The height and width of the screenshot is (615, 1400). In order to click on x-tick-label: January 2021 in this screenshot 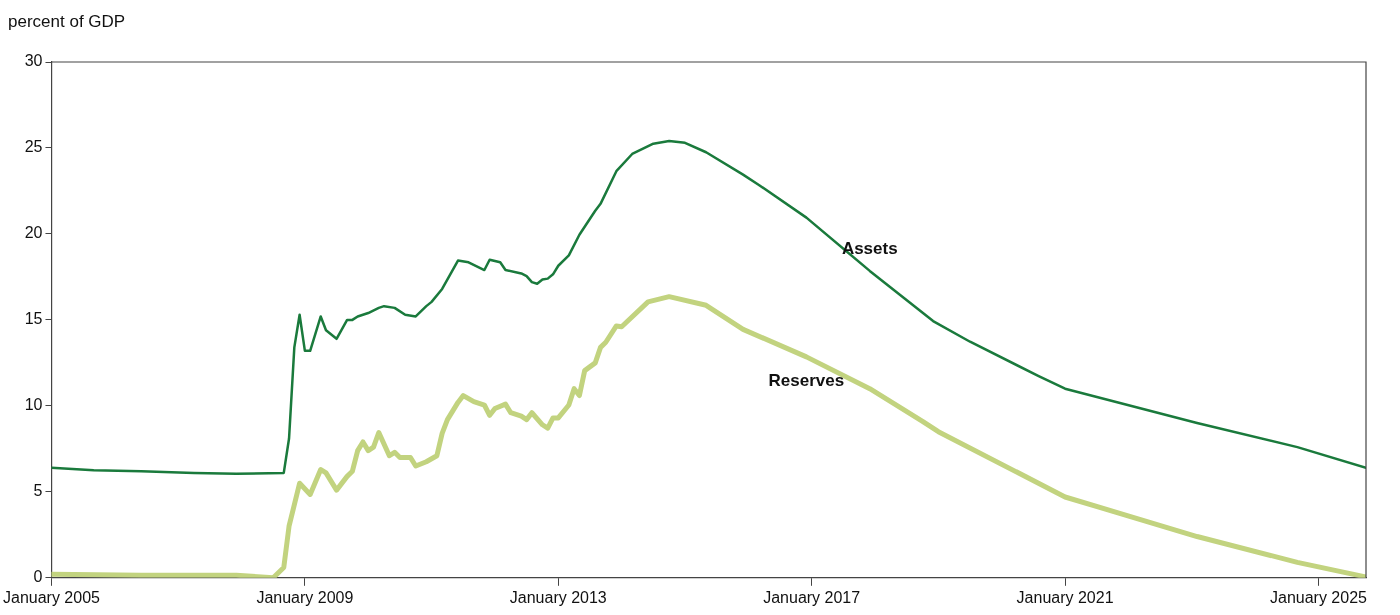, I will do `click(1065, 597)`.